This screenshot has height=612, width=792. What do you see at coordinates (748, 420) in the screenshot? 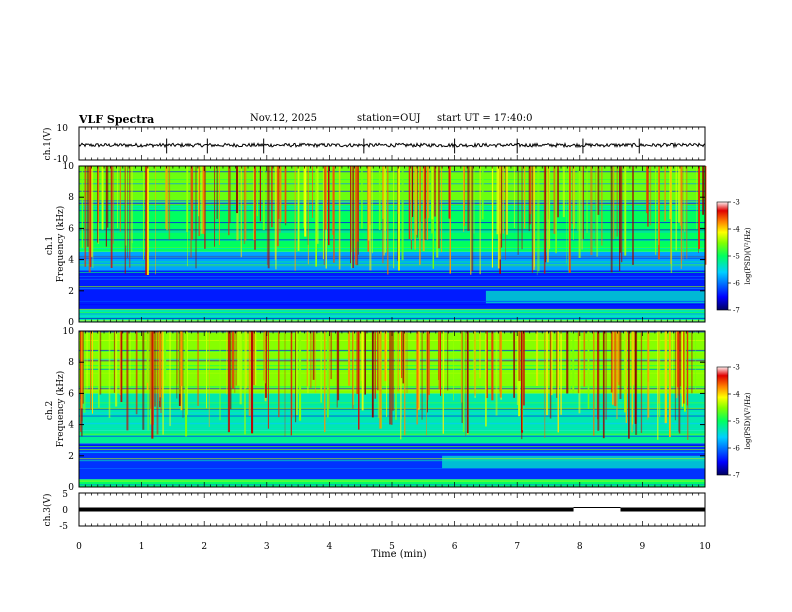
I see `ch2-colorbar-label: log(PSD)(V²/Hz)` at bounding box center [748, 420].